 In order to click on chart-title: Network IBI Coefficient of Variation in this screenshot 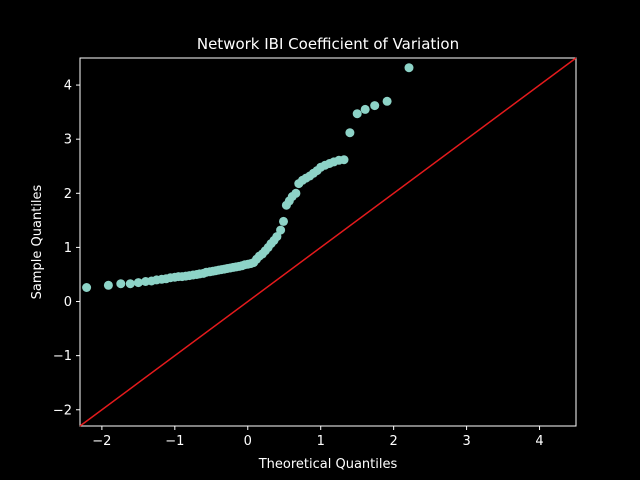, I will do `click(328, 44)`.